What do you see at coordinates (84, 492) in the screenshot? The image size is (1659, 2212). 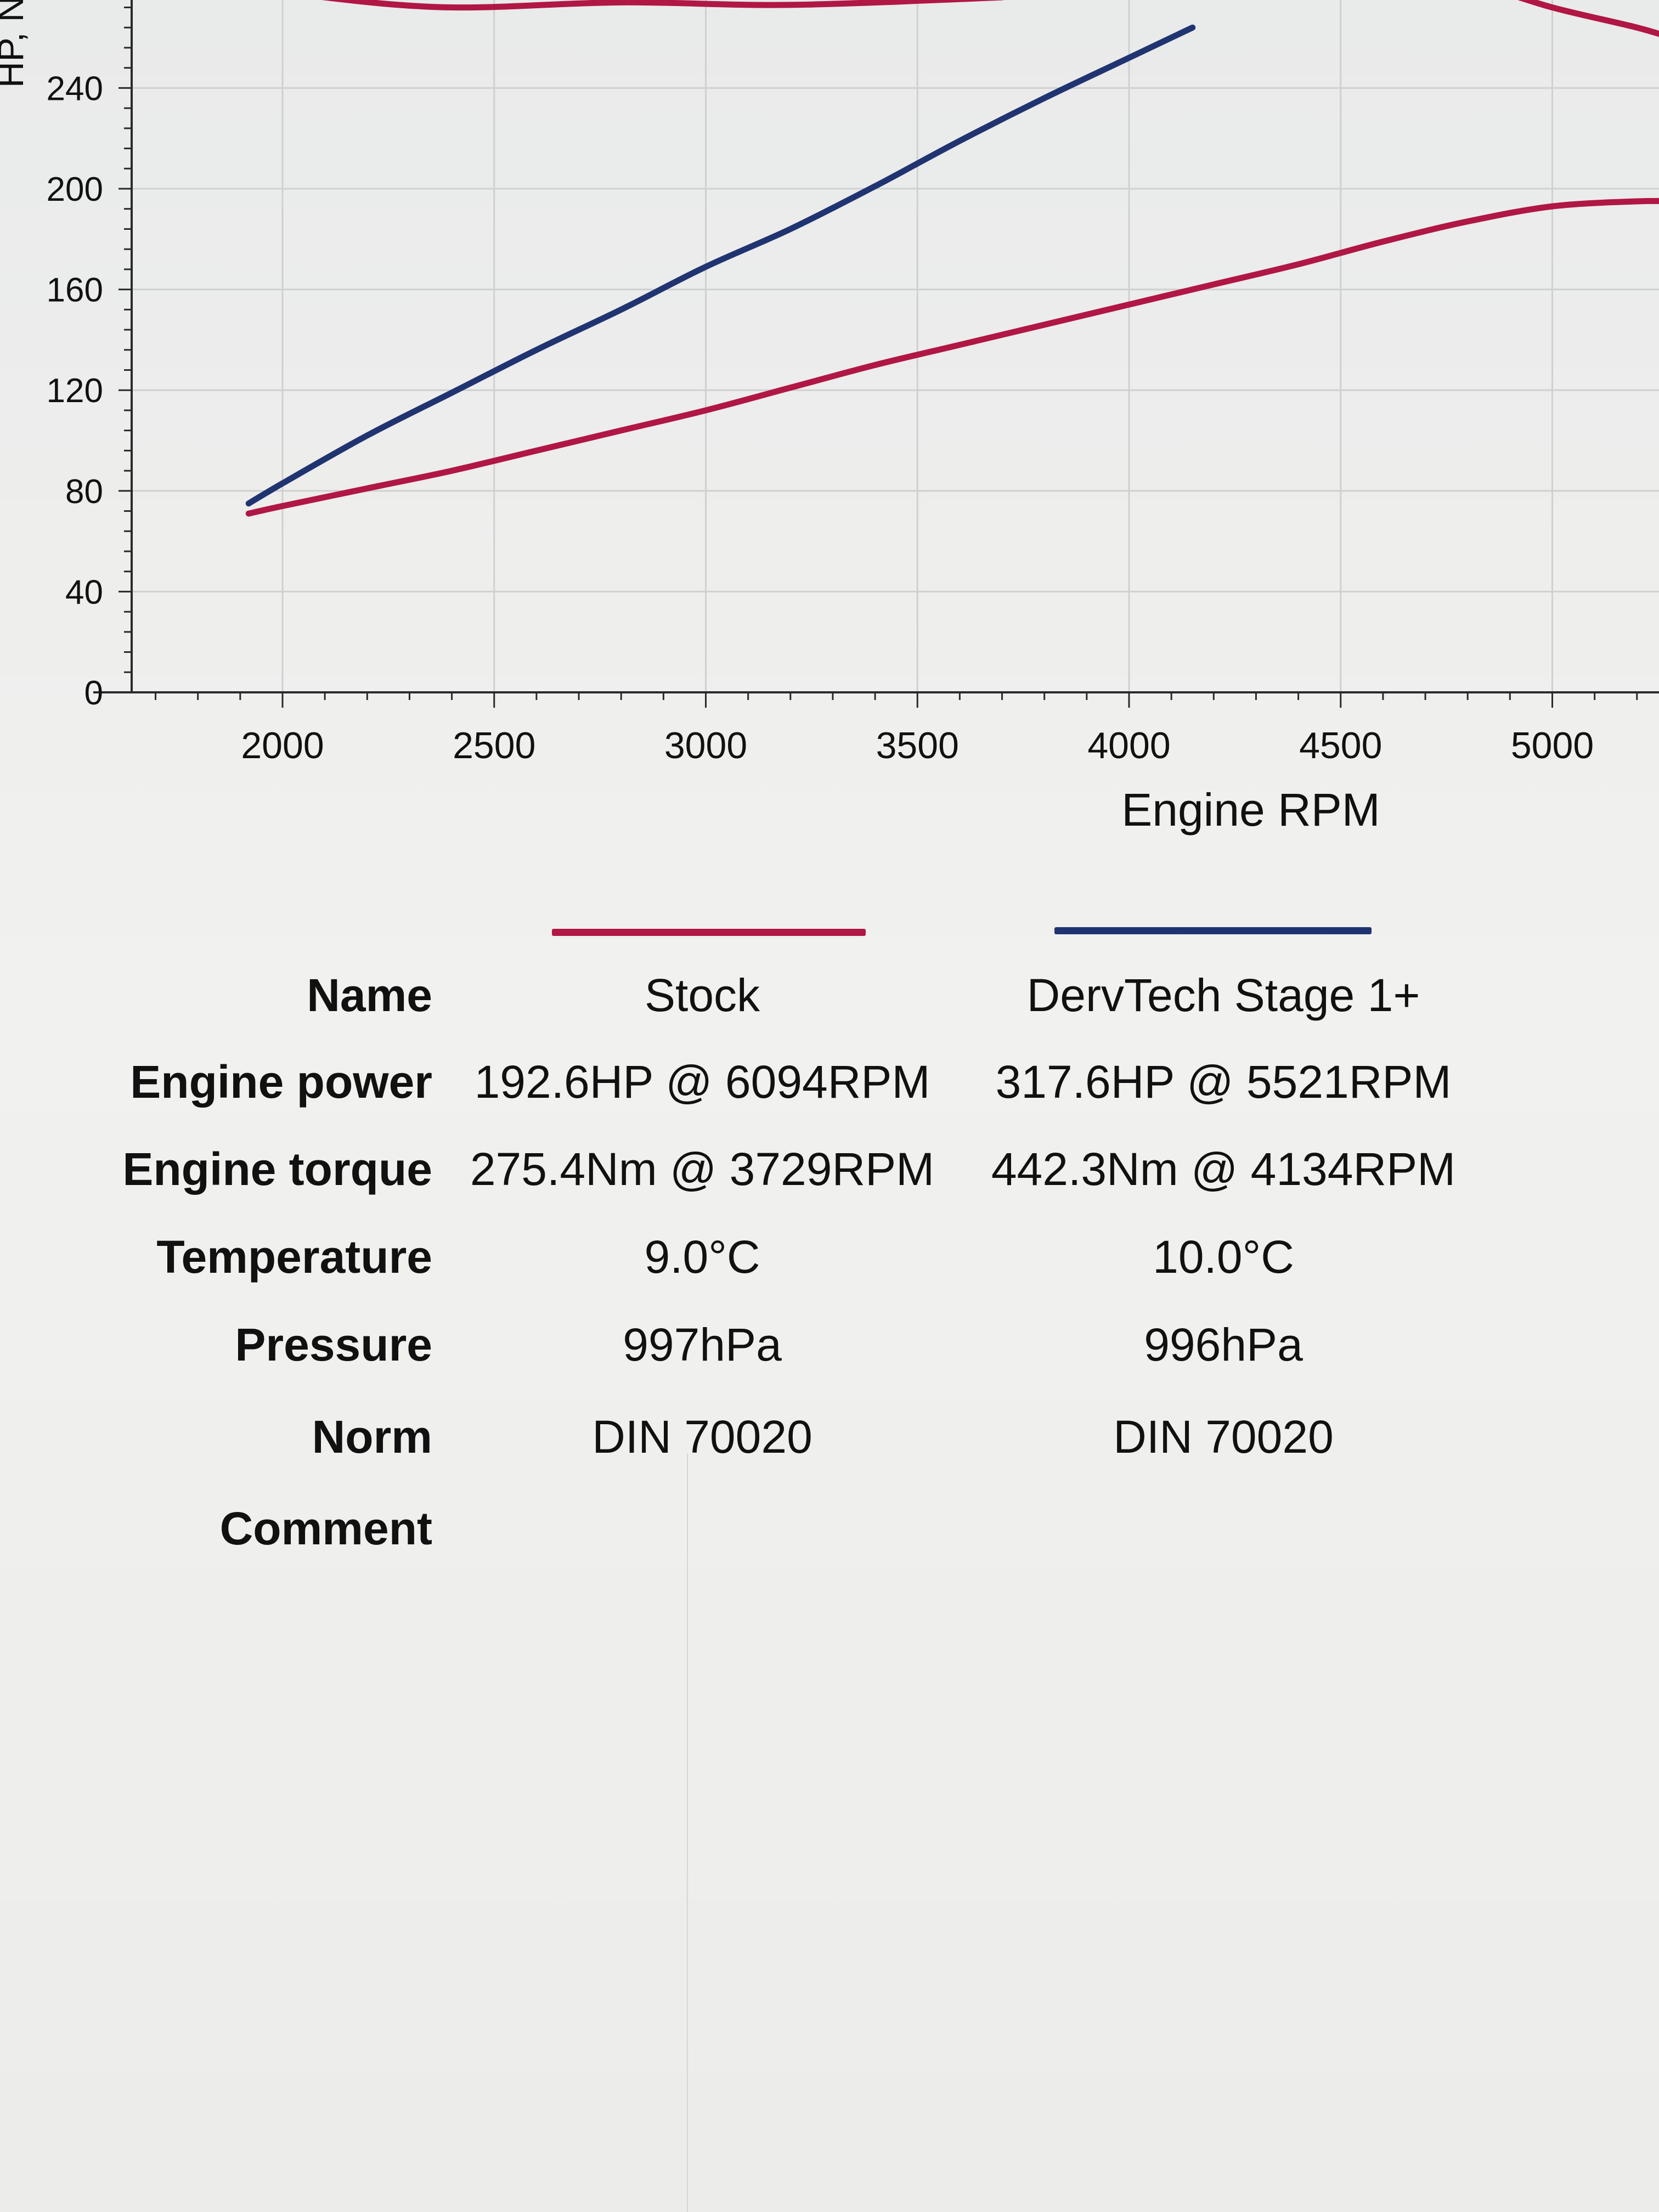 I see `y-tick-label: 80` at bounding box center [84, 492].